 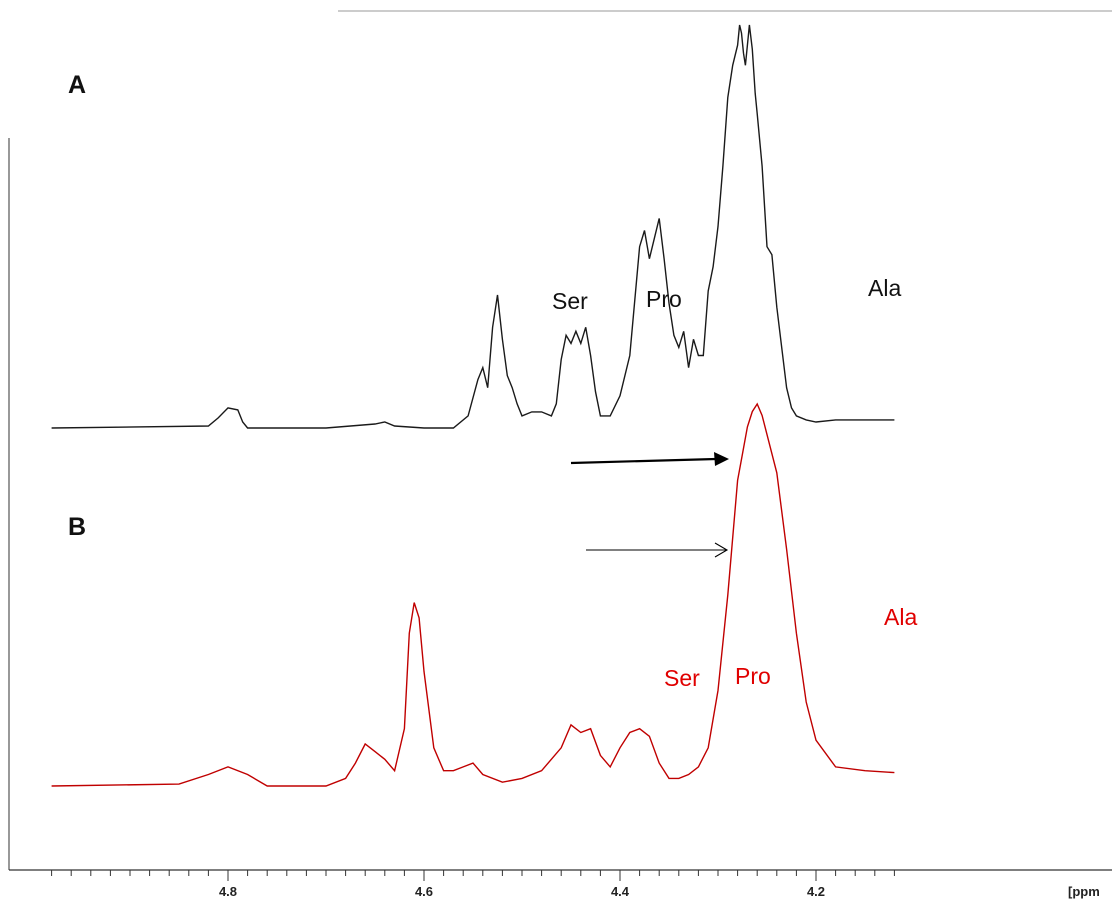 I want to click on panel-label-a: A, so click(x=77, y=85).